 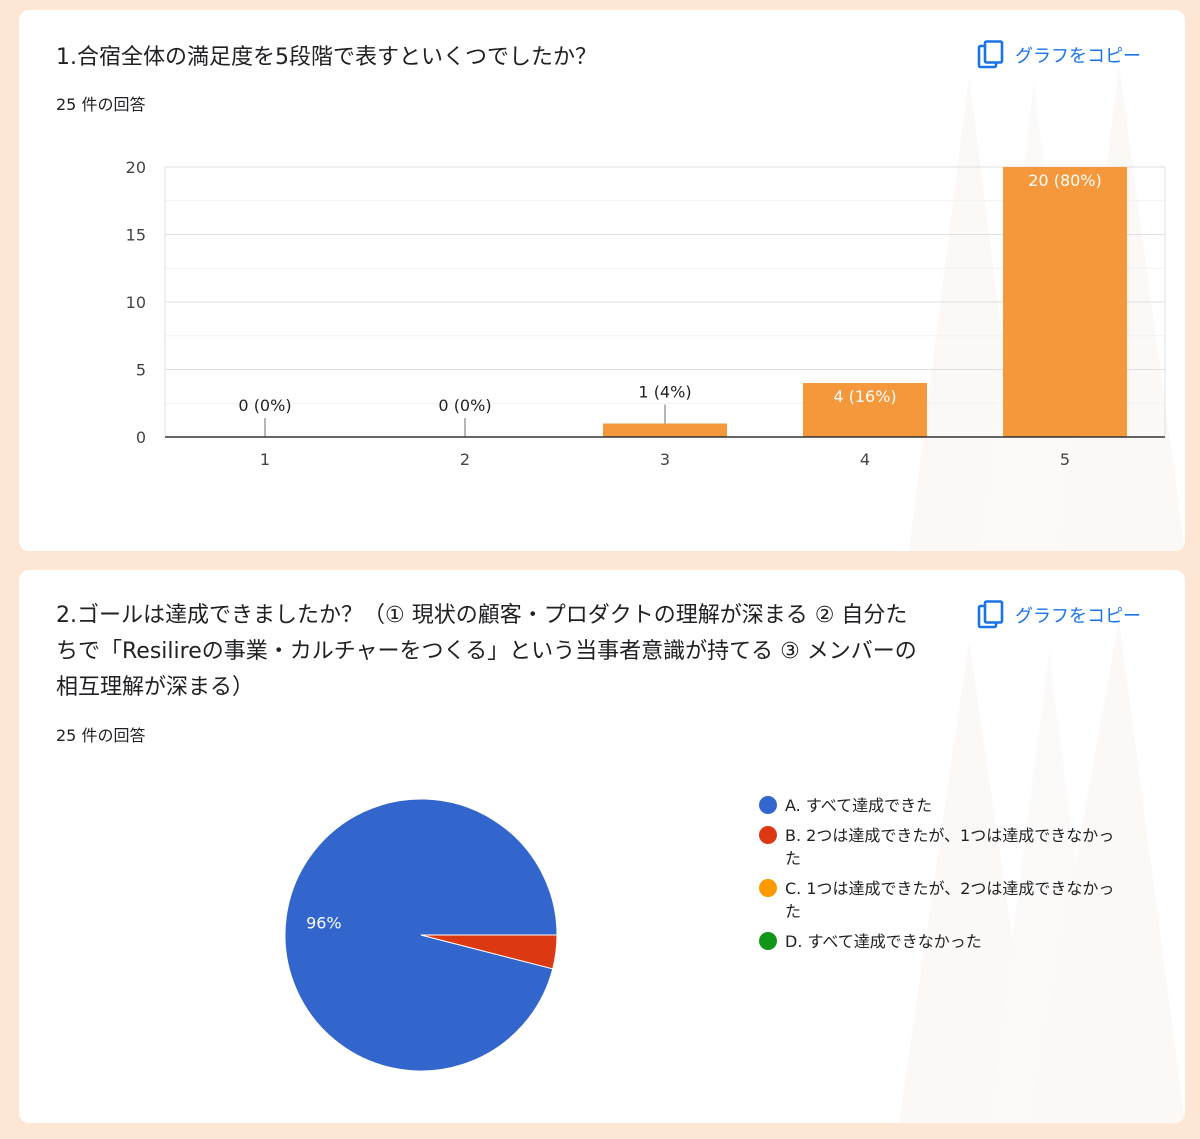 What do you see at coordinates (141, 437) in the screenshot?
I see `y-tick-label: 0` at bounding box center [141, 437].